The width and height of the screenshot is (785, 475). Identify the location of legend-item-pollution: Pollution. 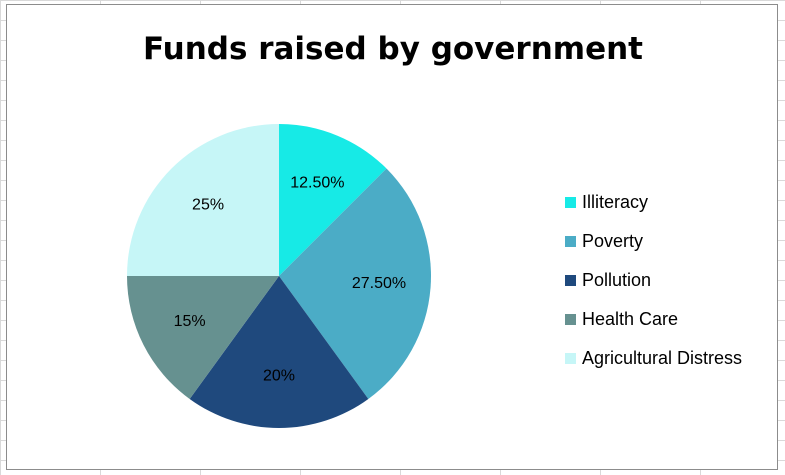
(653, 280).